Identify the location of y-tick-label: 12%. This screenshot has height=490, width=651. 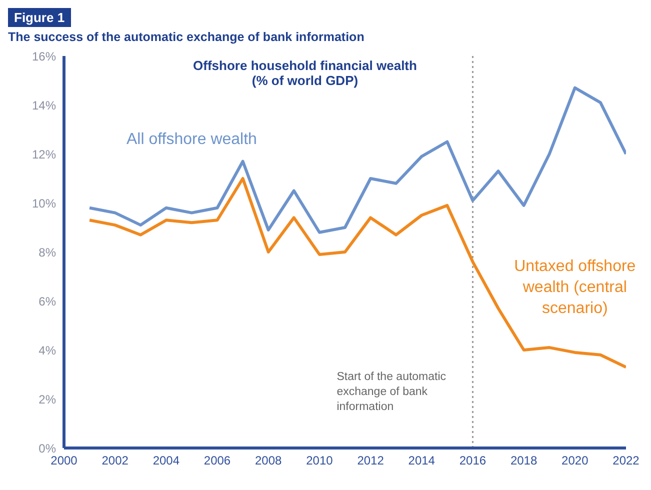
(44, 154).